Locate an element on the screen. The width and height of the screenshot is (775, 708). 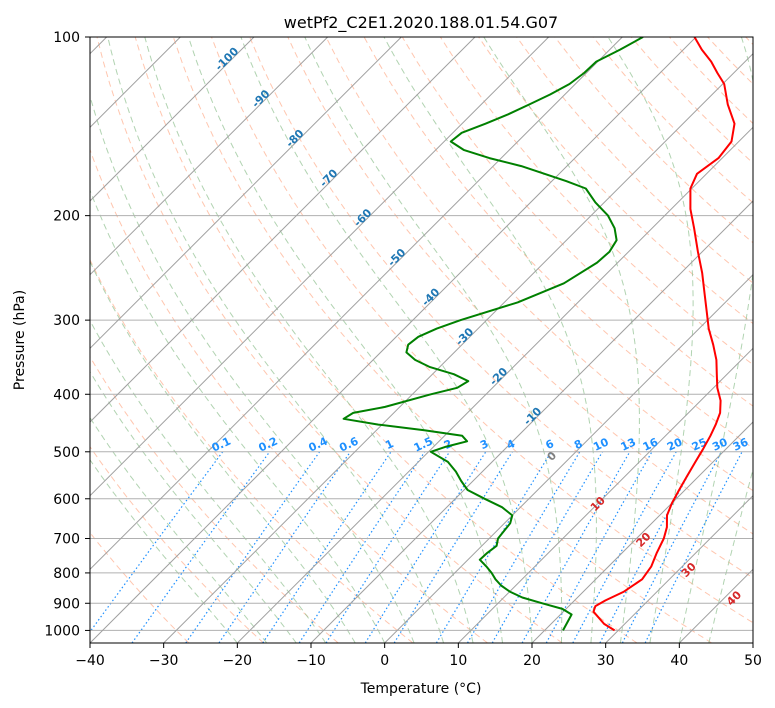
mixing-ratio-label: 36 is located at coordinates (741, 444).